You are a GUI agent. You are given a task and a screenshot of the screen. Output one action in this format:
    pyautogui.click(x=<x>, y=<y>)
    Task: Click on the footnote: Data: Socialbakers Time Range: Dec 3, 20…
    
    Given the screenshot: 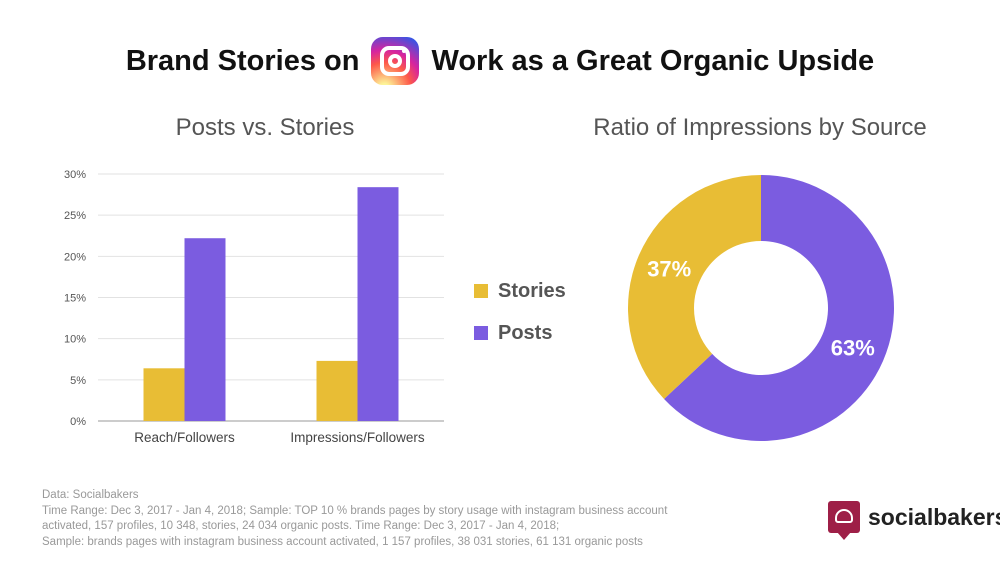 What is the action you would take?
    pyautogui.click(x=402, y=519)
    